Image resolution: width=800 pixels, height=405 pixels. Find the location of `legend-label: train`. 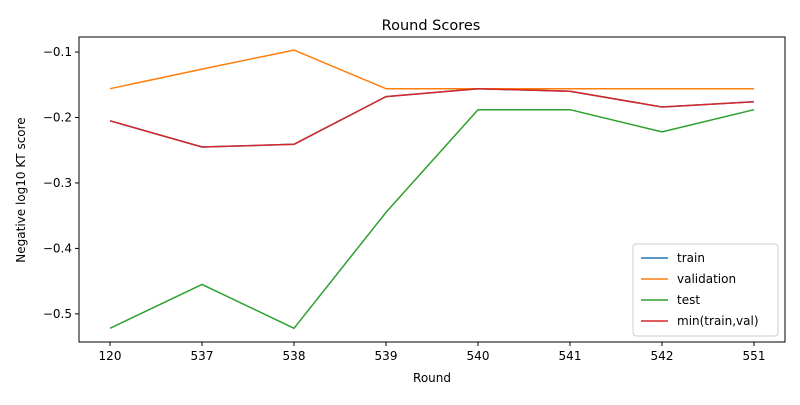

legend-label: train is located at coordinates (691, 258).